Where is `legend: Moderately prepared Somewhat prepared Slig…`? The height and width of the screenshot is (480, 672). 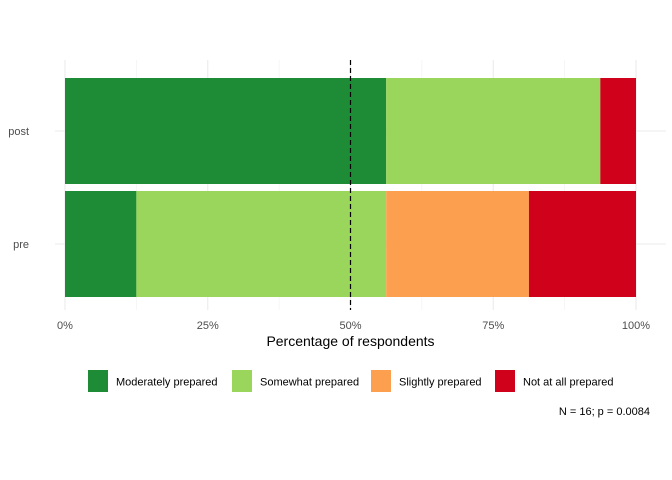 legend: Moderately prepared Somewhat prepared Slig… is located at coordinates (351, 381).